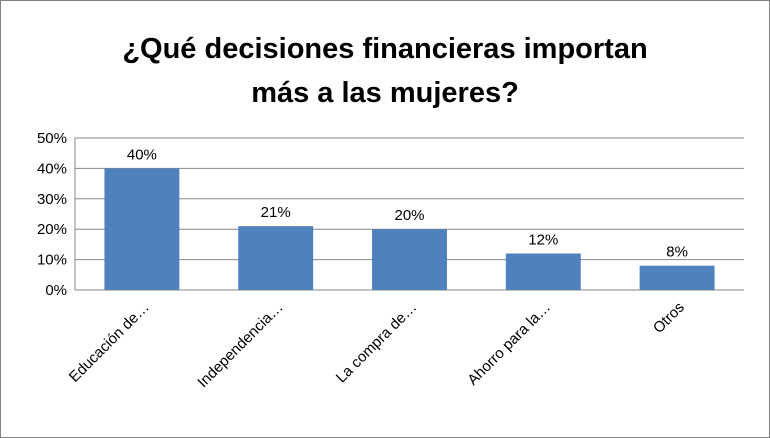 Image resolution: width=770 pixels, height=438 pixels. I want to click on y-tick-label: 30%, so click(52, 199).